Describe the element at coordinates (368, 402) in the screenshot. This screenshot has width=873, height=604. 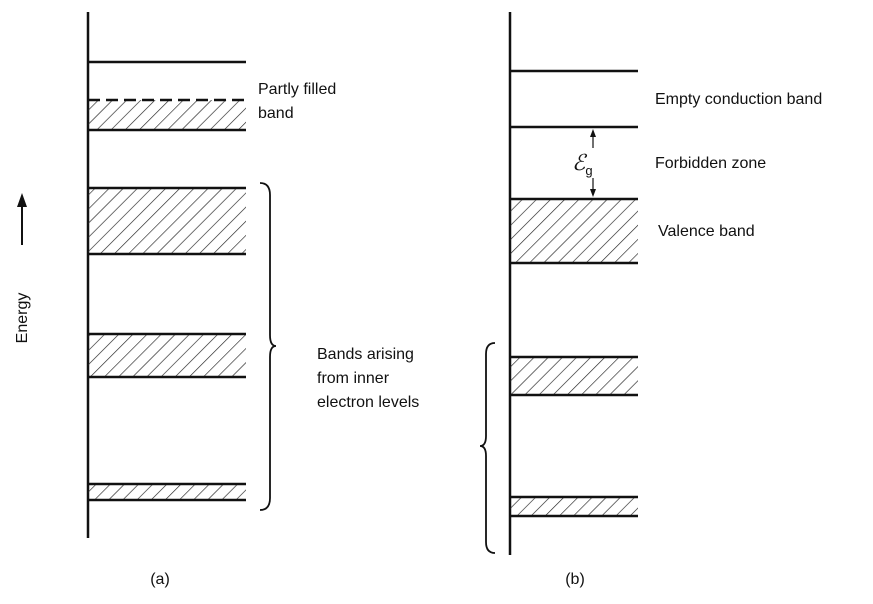
I see `inner-bands-label: electron levels` at that location.